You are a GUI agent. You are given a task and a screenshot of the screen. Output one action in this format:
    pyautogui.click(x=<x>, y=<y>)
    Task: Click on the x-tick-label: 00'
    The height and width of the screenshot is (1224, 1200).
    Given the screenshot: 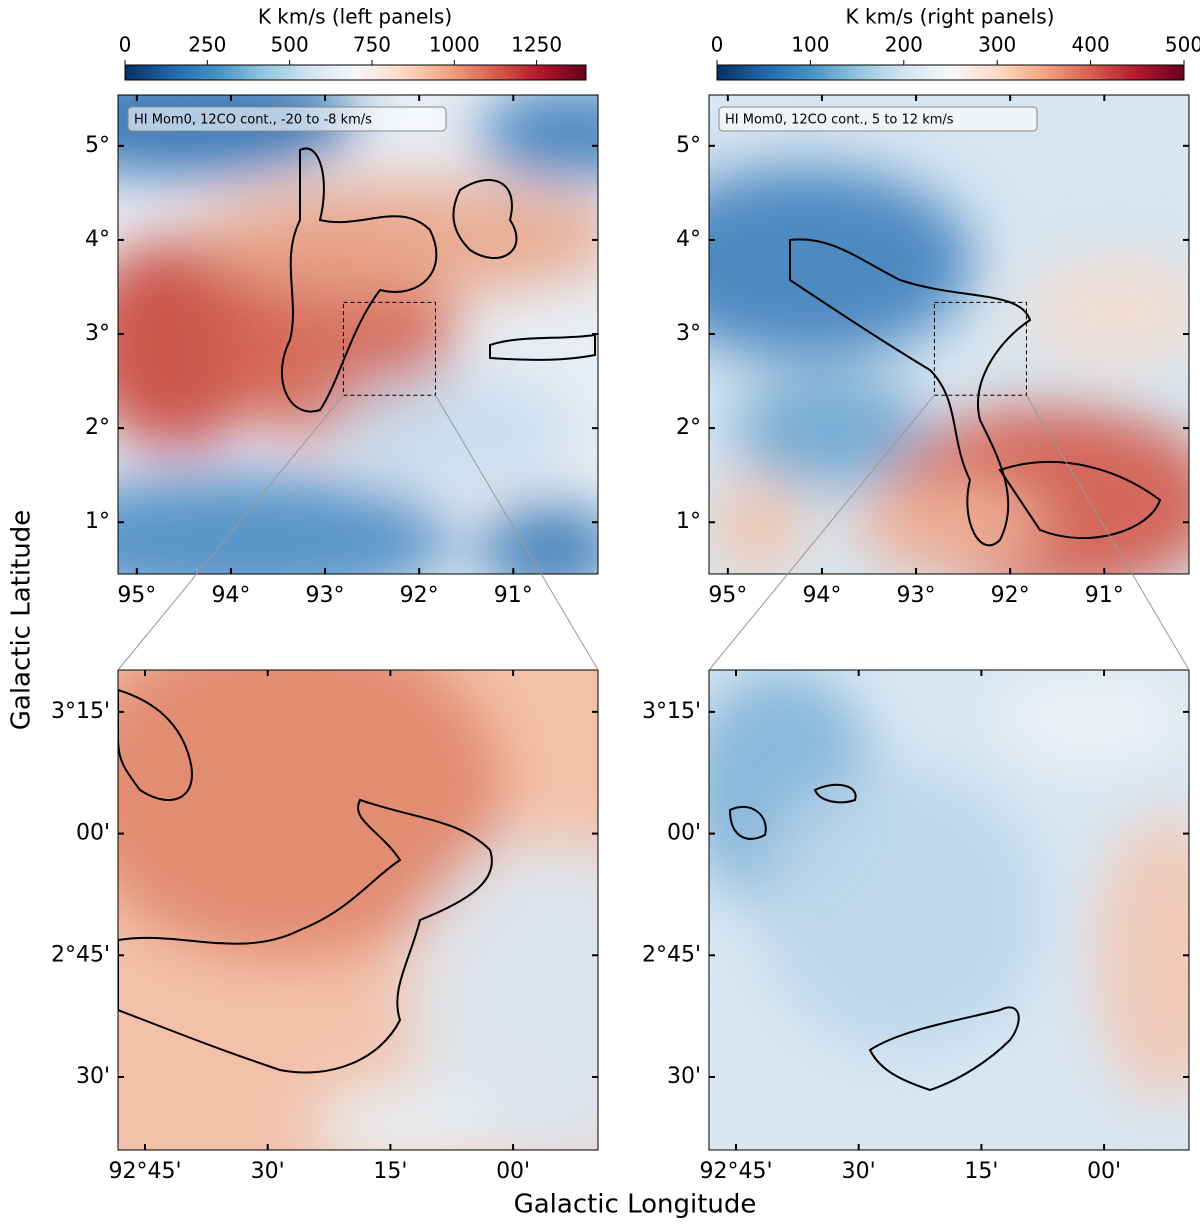 What is the action you would take?
    pyautogui.click(x=513, y=1171)
    